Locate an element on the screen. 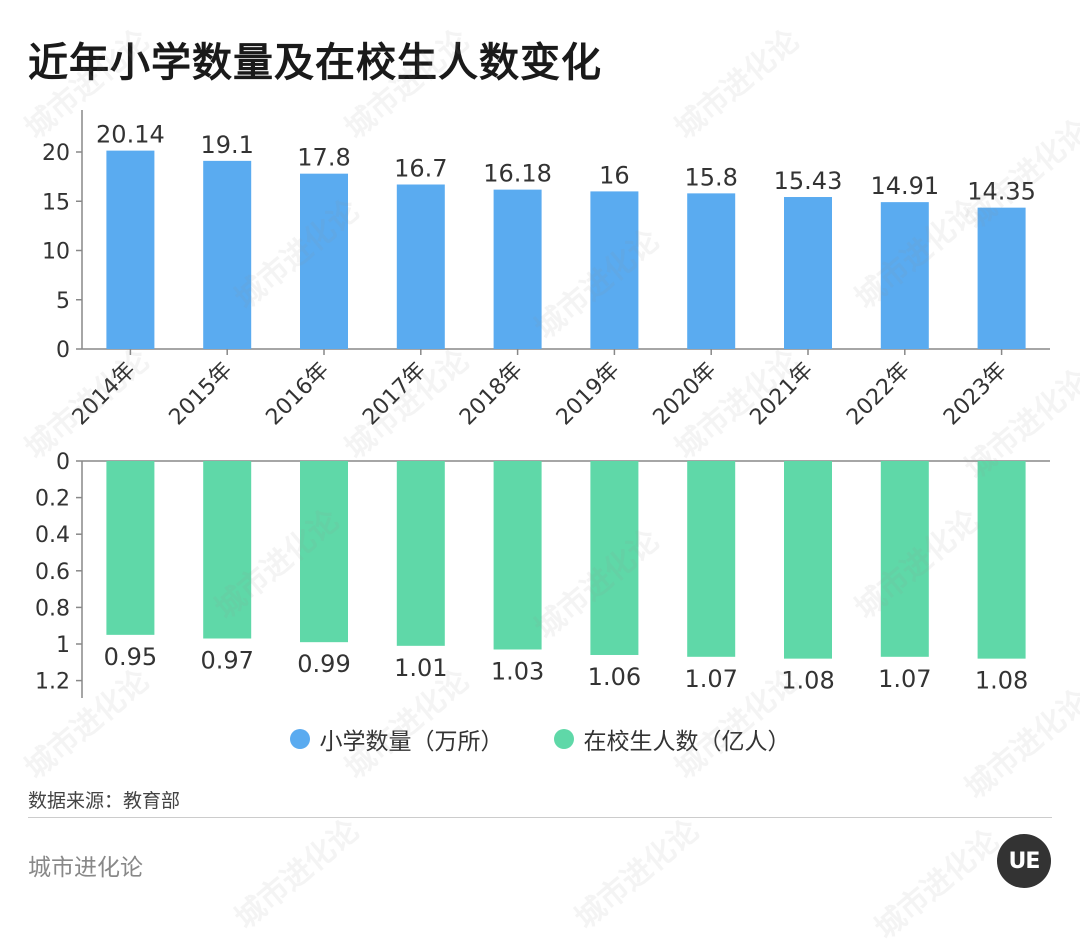 This screenshot has width=1080, height=947. bottom-y-tick-label: 0 is located at coordinates (63, 462).